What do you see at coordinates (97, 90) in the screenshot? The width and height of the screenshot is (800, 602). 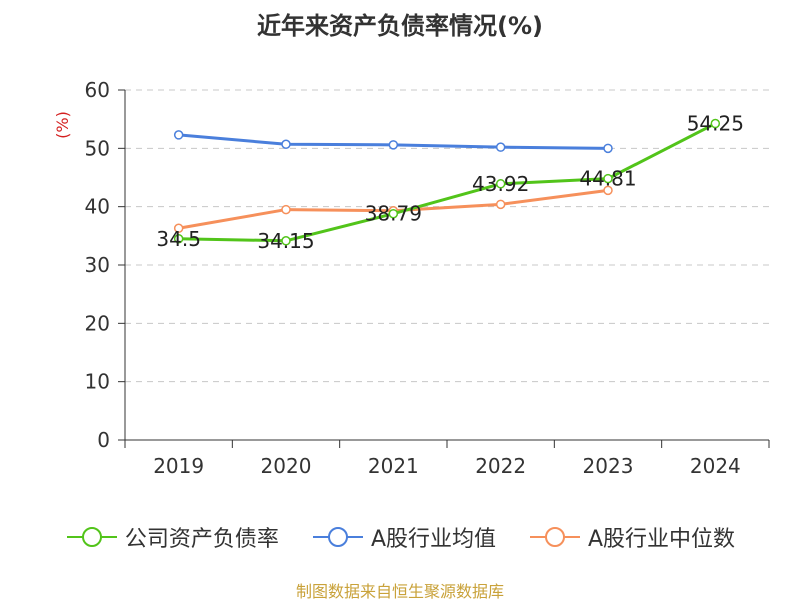 I see `y-tick-label: 60` at bounding box center [97, 90].